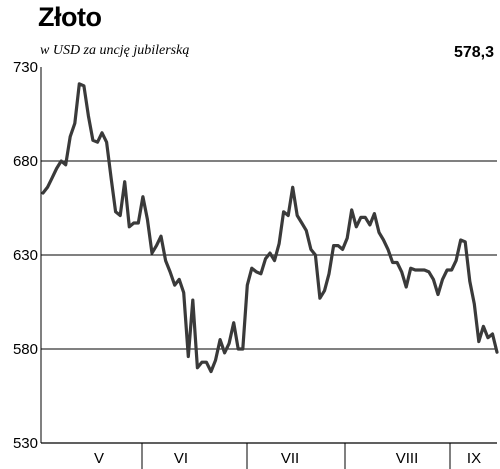  I want to click on month-label: VIII, so click(407, 458).